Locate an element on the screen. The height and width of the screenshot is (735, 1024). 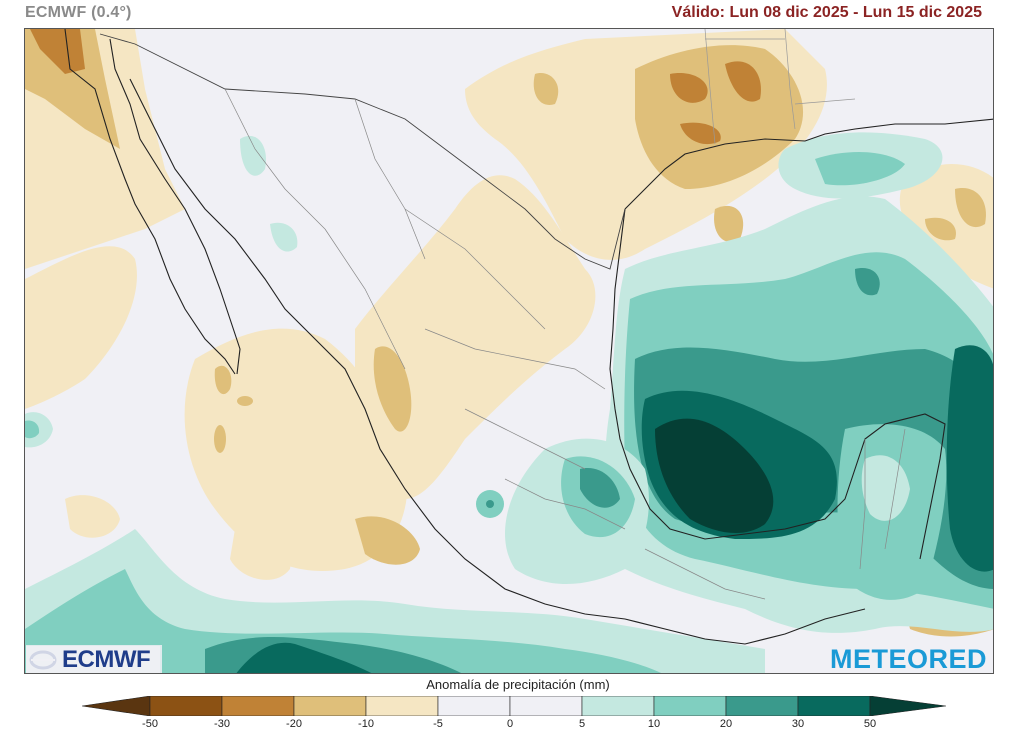
meteored-logo-text: METEORED is located at coordinates (908, 658).